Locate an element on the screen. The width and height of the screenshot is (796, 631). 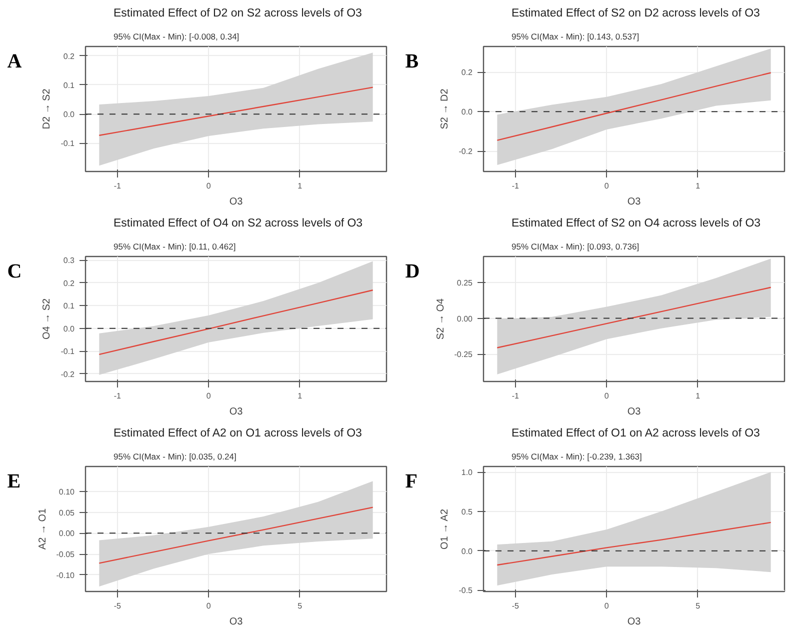
text: A is located at coordinates (14, 61).